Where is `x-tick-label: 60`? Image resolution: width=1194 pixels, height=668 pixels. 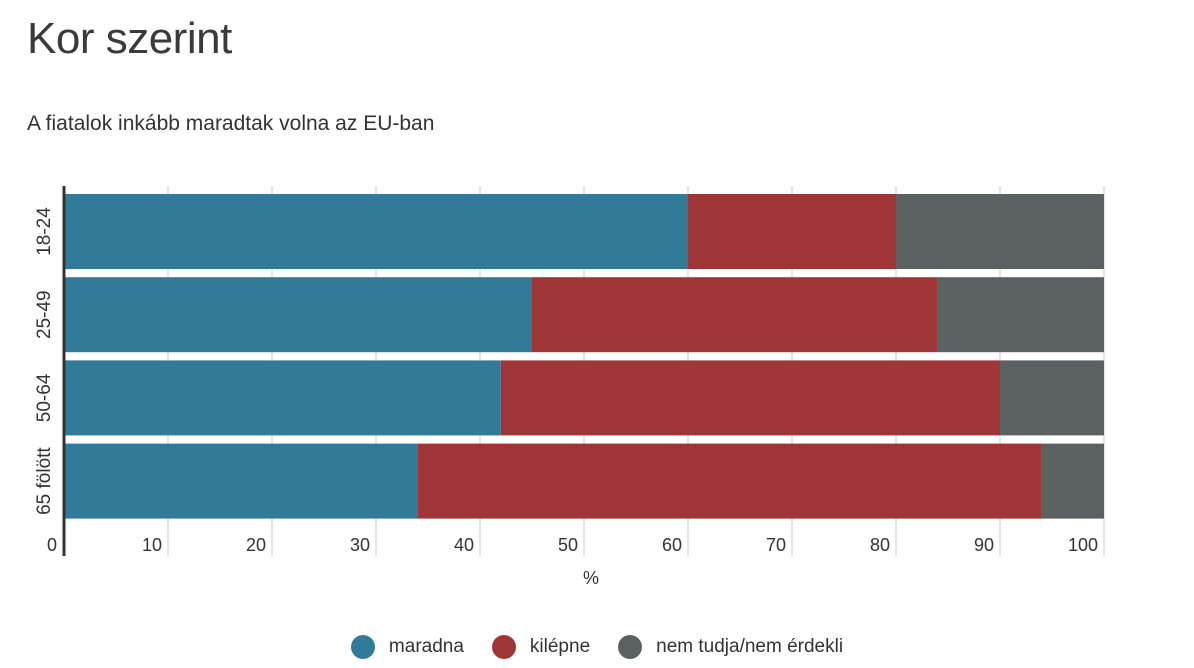
x-tick-label: 60 is located at coordinates (672, 545).